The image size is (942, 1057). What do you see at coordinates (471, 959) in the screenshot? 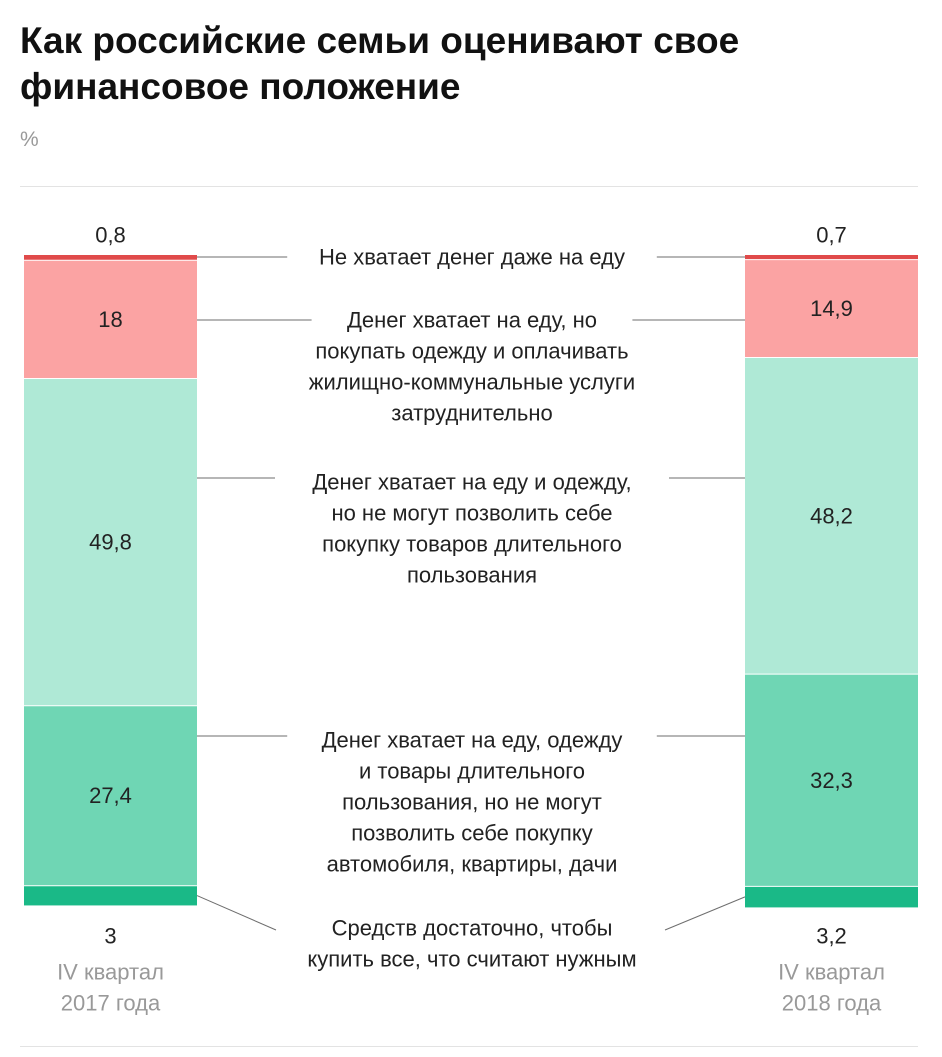
I see `legend-label: купить все, что считают нужным` at bounding box center [471, 959].